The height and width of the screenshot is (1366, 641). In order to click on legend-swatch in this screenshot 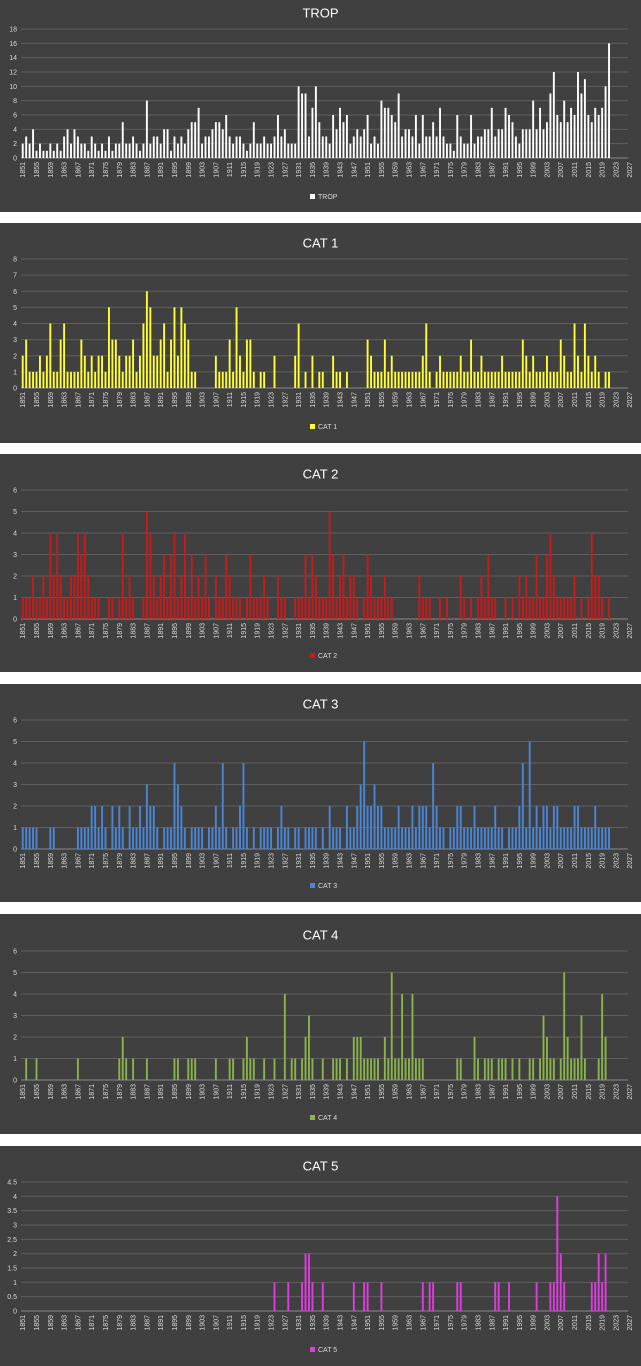, I will do `click(312, 1117)`.